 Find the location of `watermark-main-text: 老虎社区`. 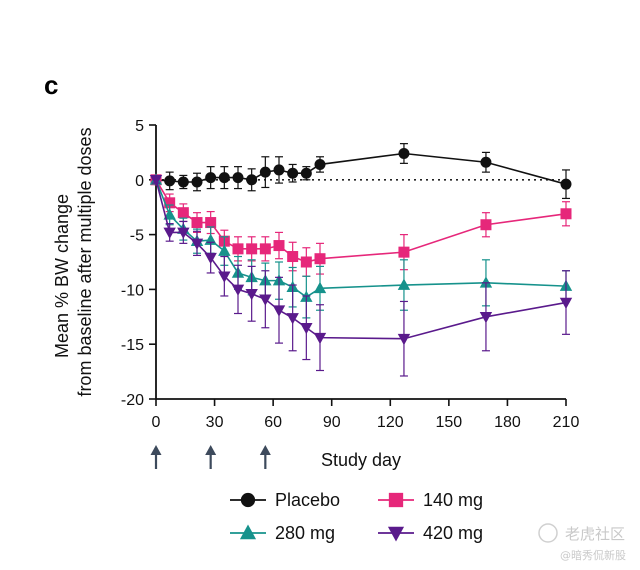

watermark-main-text: 老虎社区 is located at coordinates (595, 534).